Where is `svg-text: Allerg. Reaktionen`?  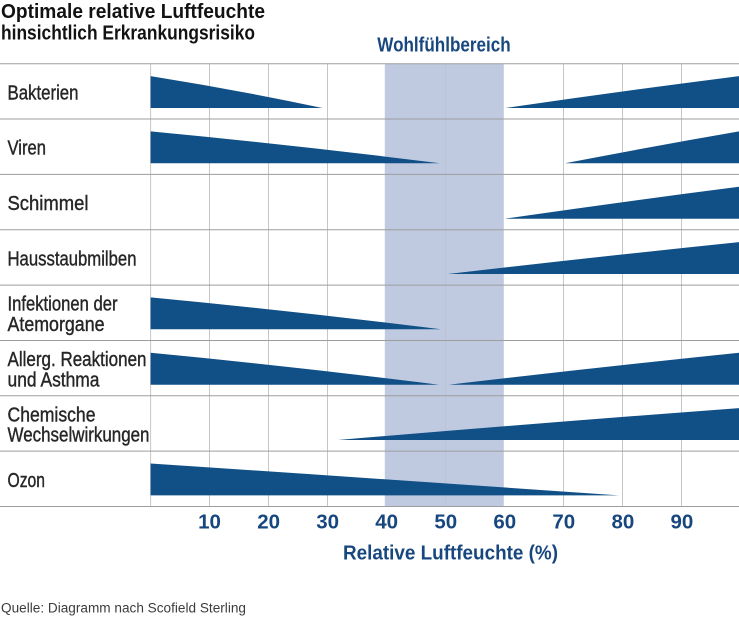
svg-text: Allerg. Reaktionen is located at coordinates (77, 359).